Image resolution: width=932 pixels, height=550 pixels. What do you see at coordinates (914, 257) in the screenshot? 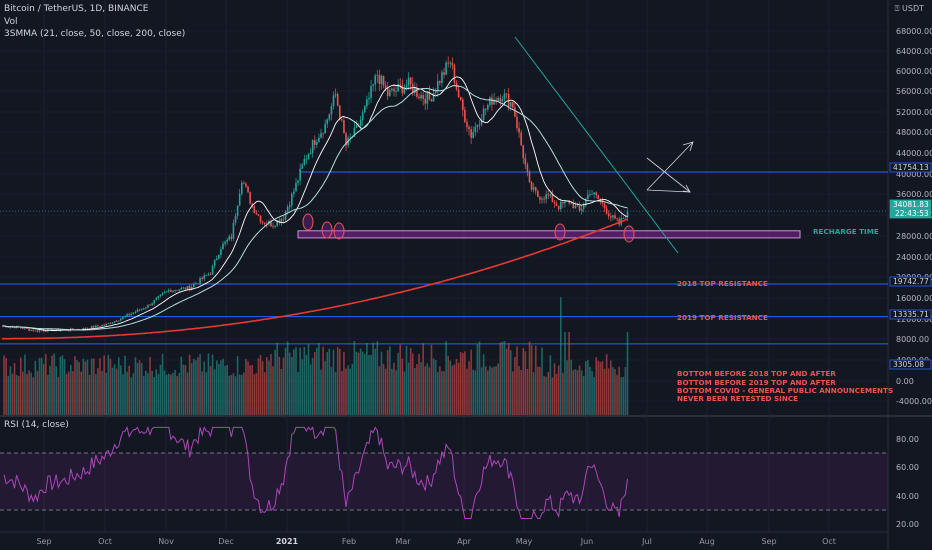
I see `price-tick-label: 24000.00` at bounding box center [914, 257].